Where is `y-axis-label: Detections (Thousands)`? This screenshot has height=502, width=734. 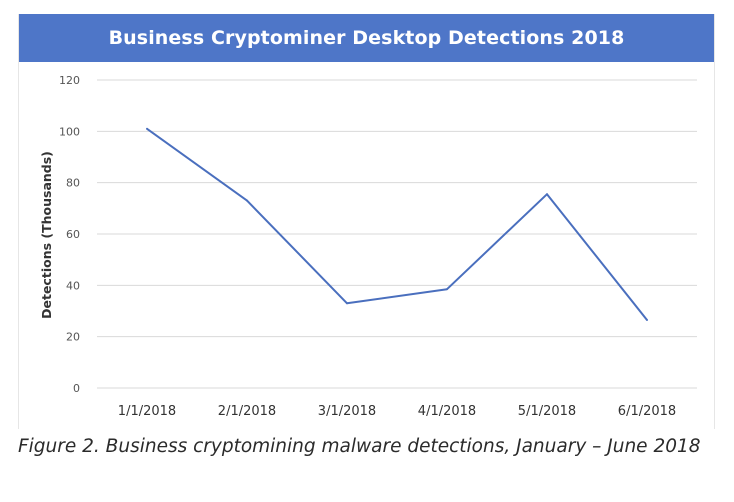
y-axis-label: Detections (Thousands) is located at coordinates (46, 235).